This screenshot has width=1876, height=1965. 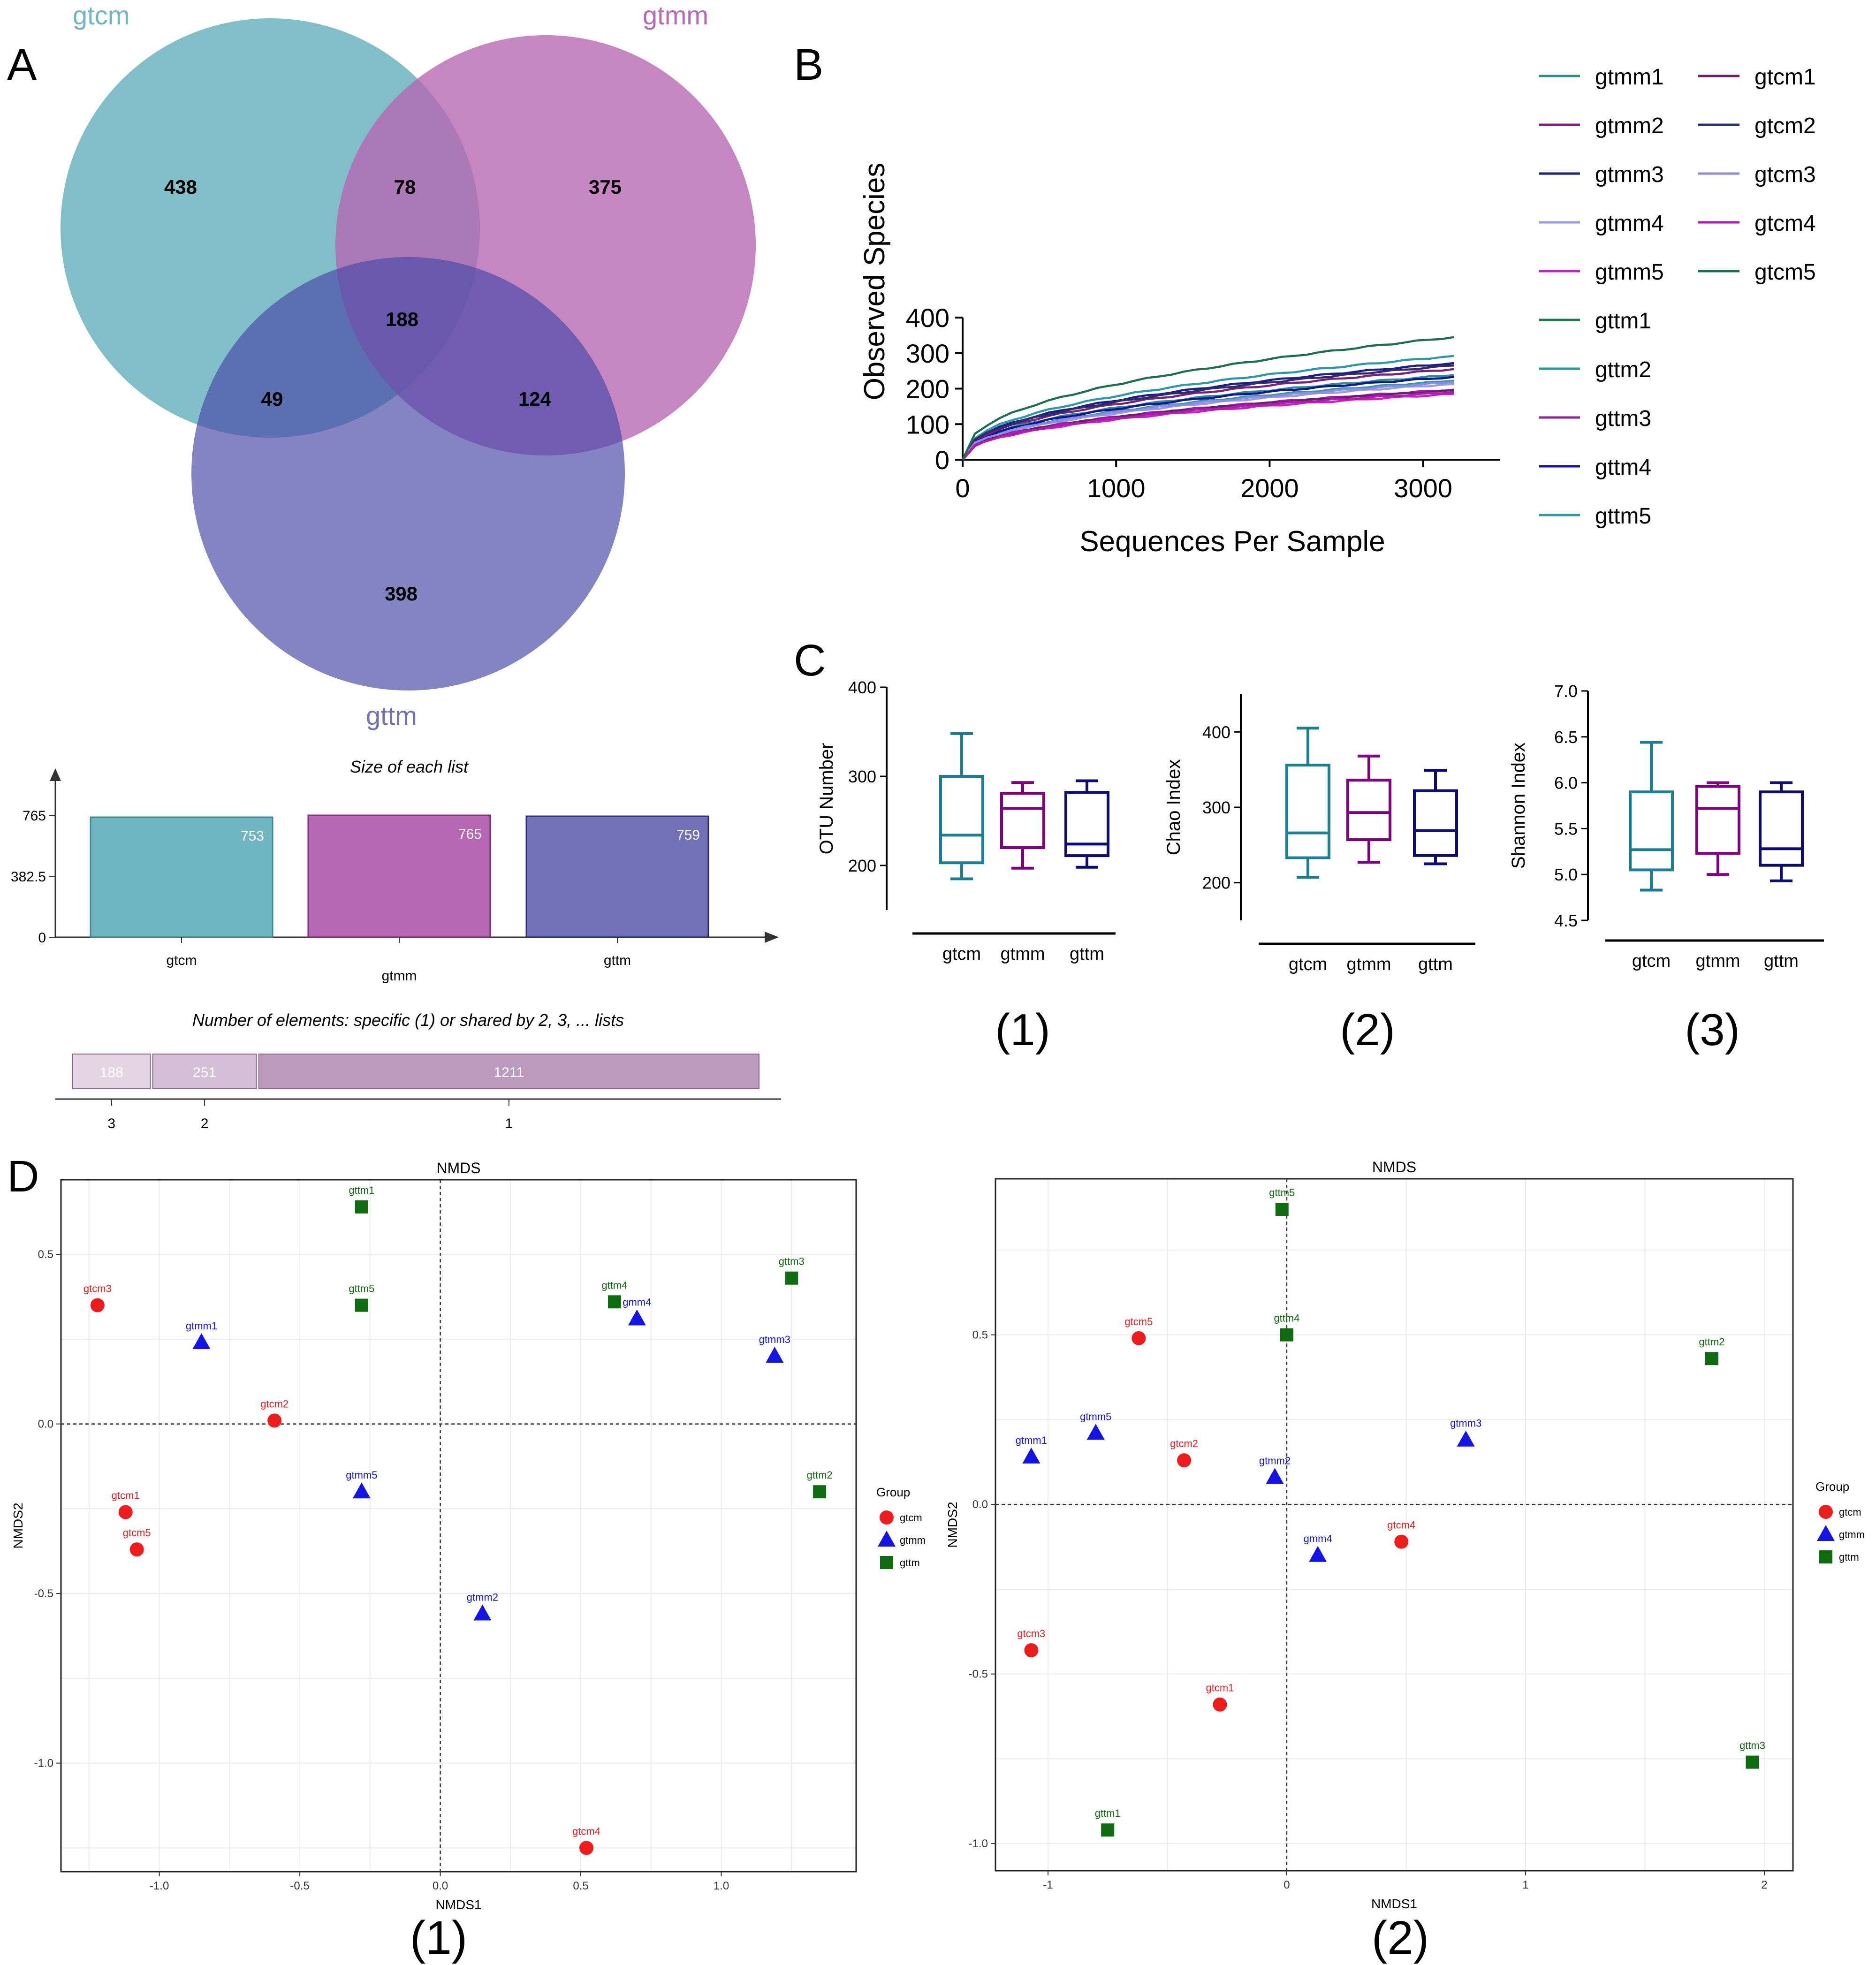 What do you see at coordinates (399, 976) in the screenshot?
I see `upset-size-category-label: gtmm` at bounding box center [399, 976].